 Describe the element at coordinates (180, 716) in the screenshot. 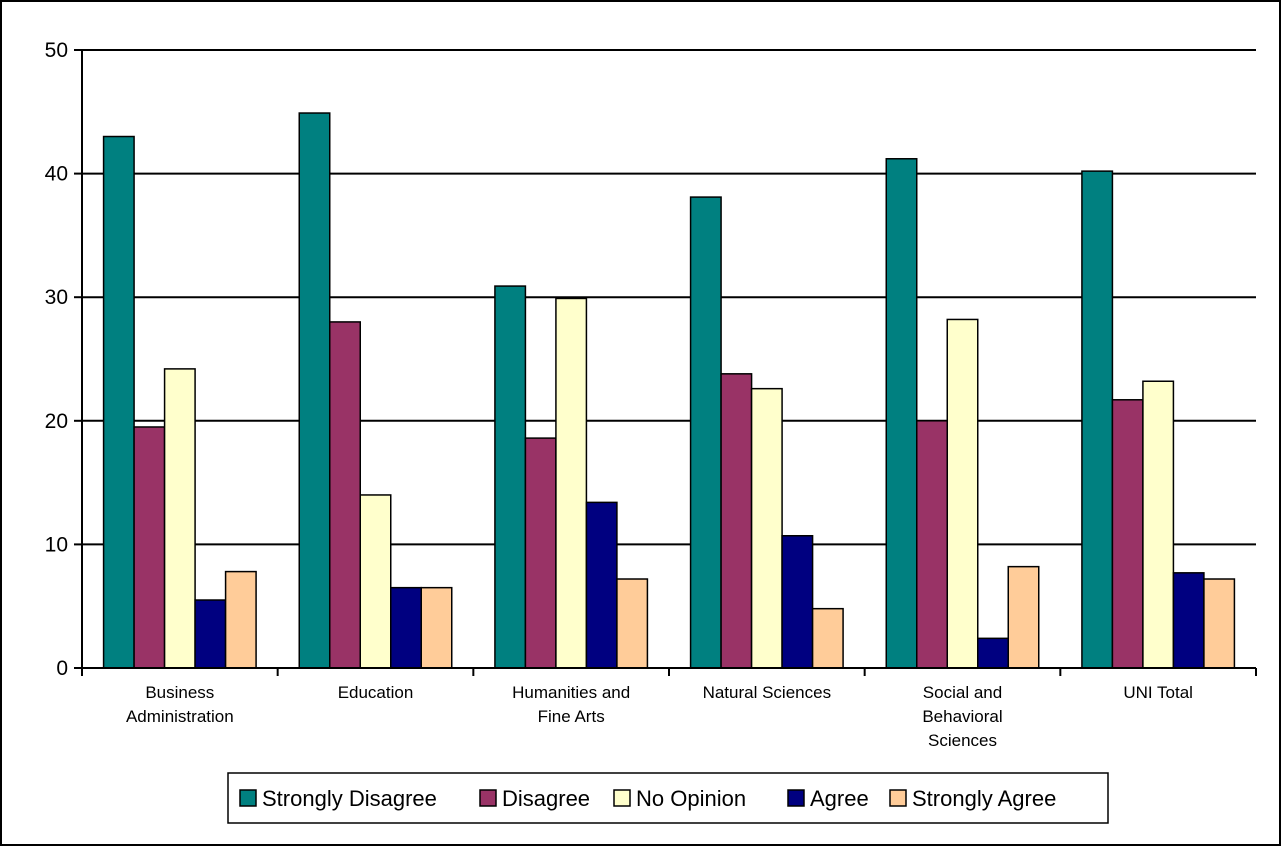

I see `x-category-label: Administration` at that location.